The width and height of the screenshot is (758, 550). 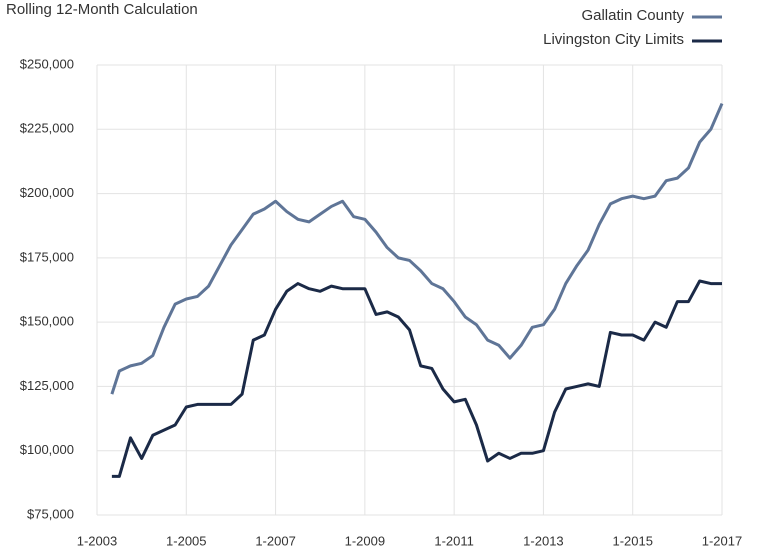 I want to click on legend-label: Livingston City Limits, so click(x=613, y=39).